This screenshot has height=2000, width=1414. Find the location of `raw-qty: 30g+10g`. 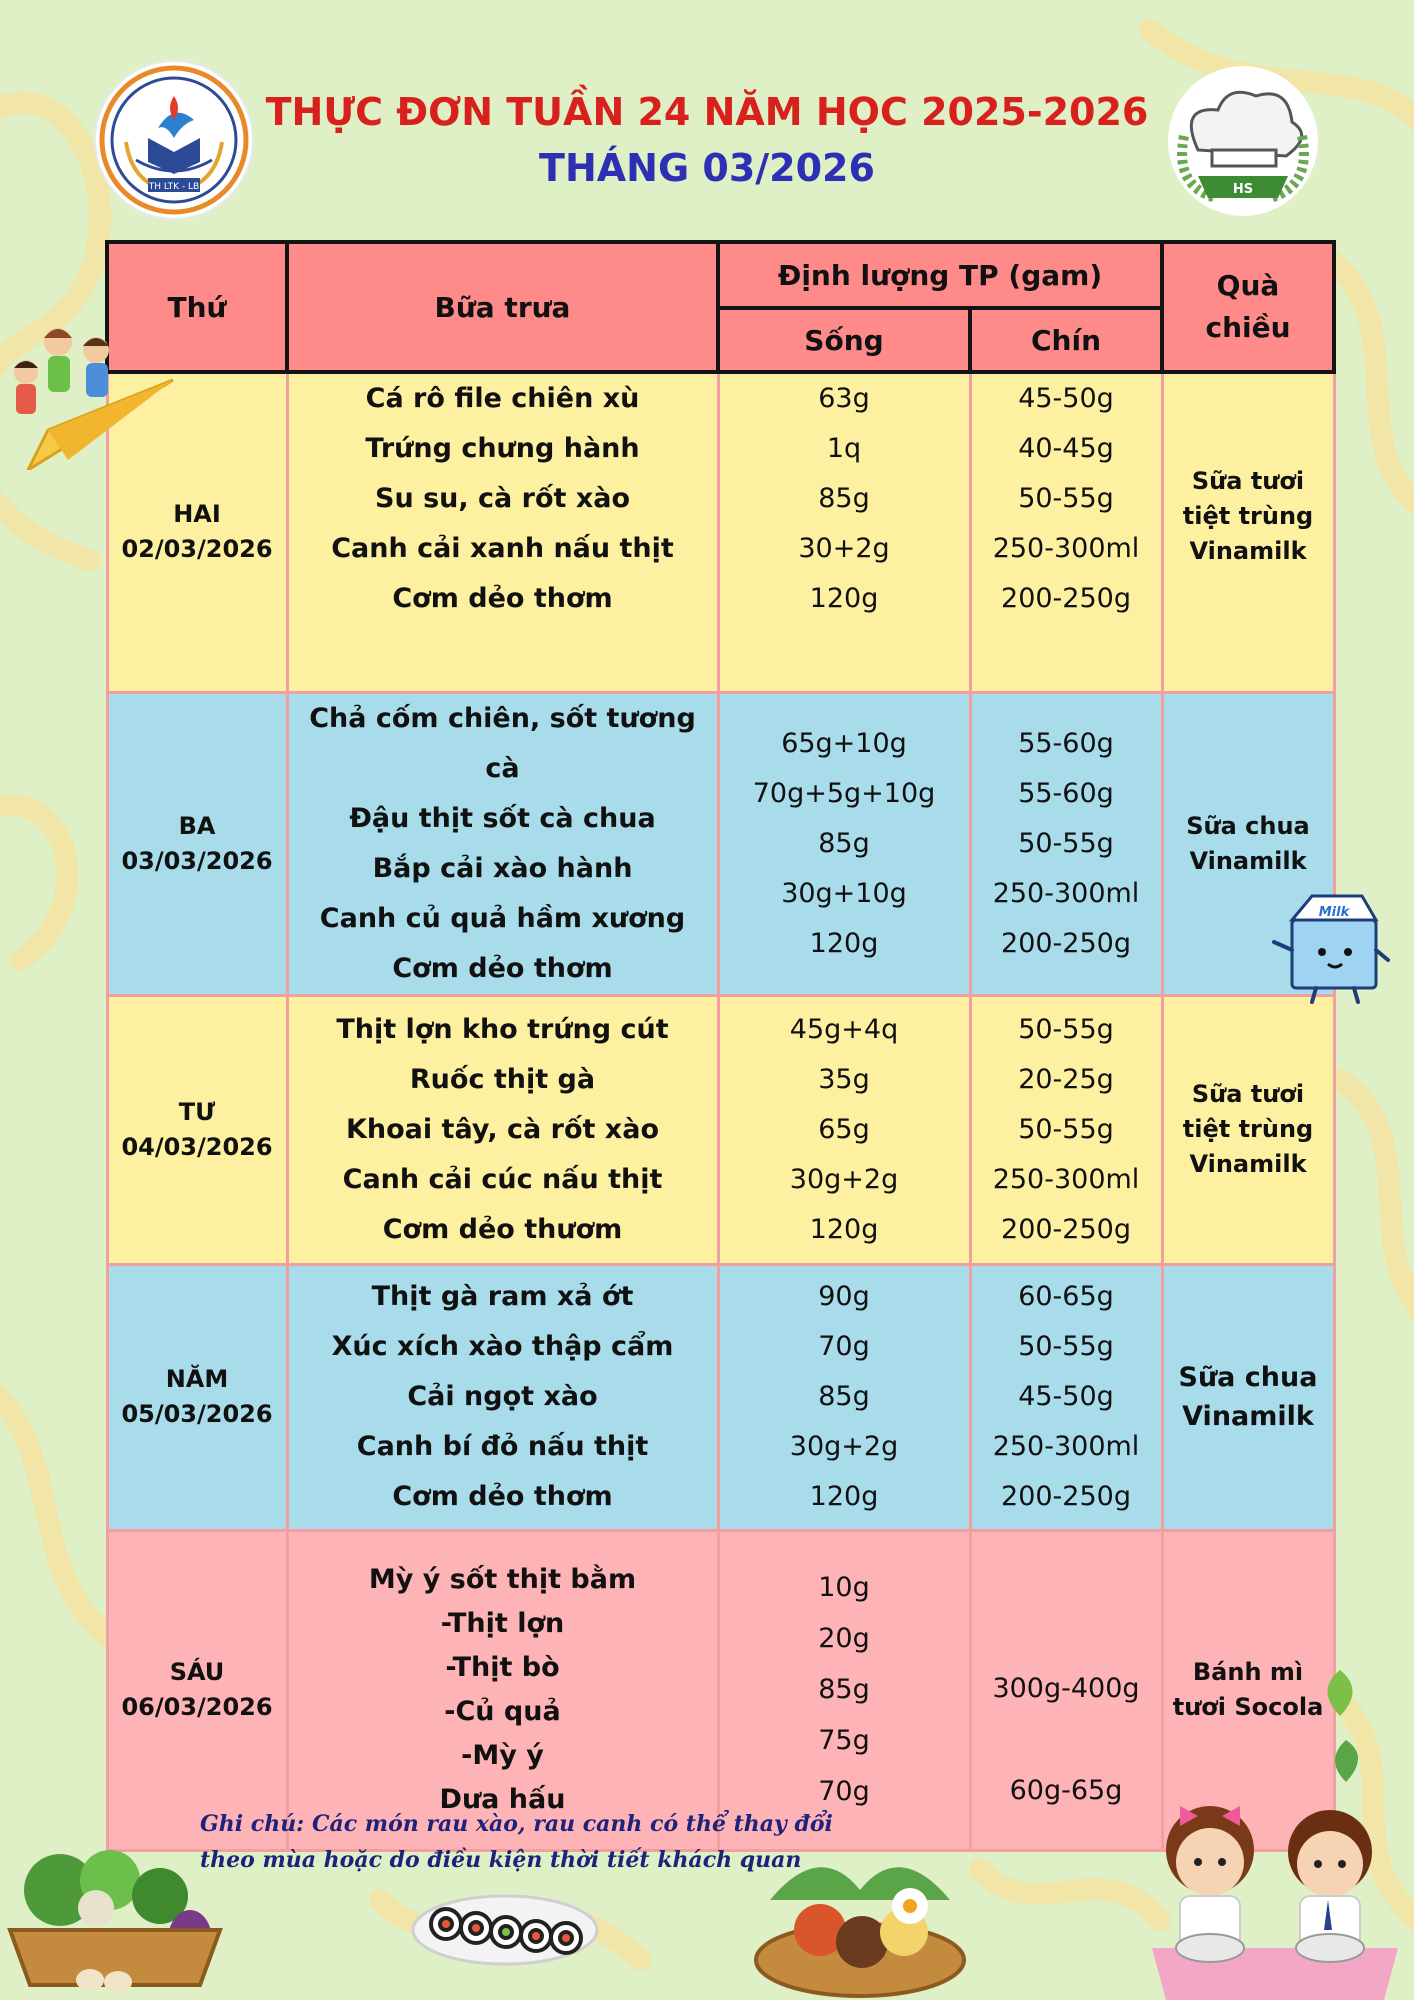

raw-qty: 30g+10g is located at coordinates (844, 893).